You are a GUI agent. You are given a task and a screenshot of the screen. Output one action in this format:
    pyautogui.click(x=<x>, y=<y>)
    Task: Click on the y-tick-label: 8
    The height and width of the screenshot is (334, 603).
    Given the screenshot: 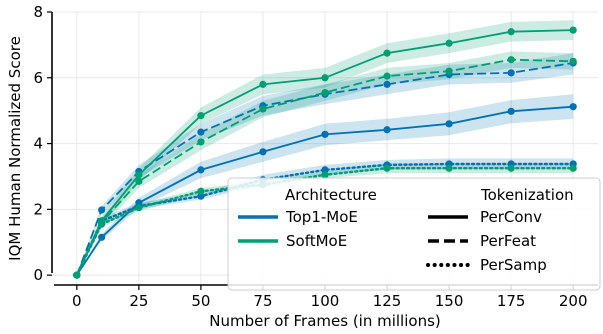 What is the action you would take?
    pyautogui.click(x=38, y=12)
    